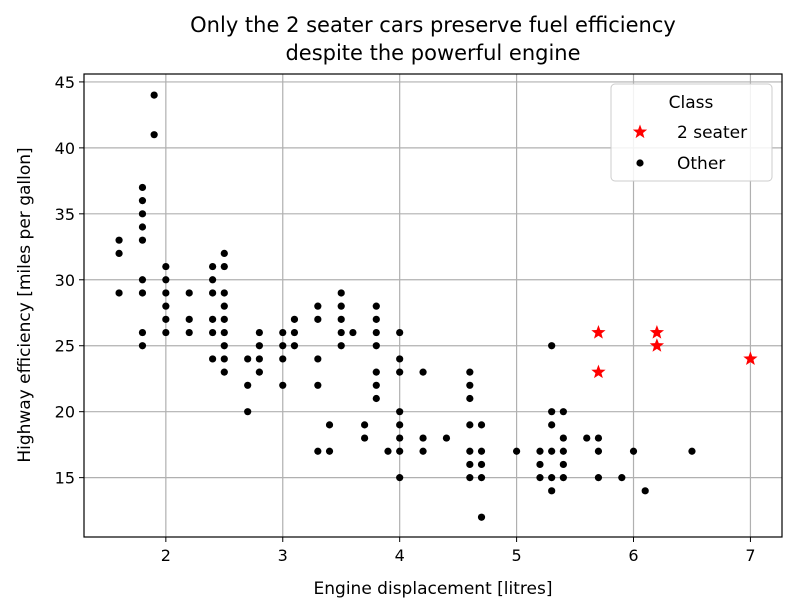 The height and width of the screenshot is (614, 796). I want to click on x-tick-label: 6, so click(633, 555).